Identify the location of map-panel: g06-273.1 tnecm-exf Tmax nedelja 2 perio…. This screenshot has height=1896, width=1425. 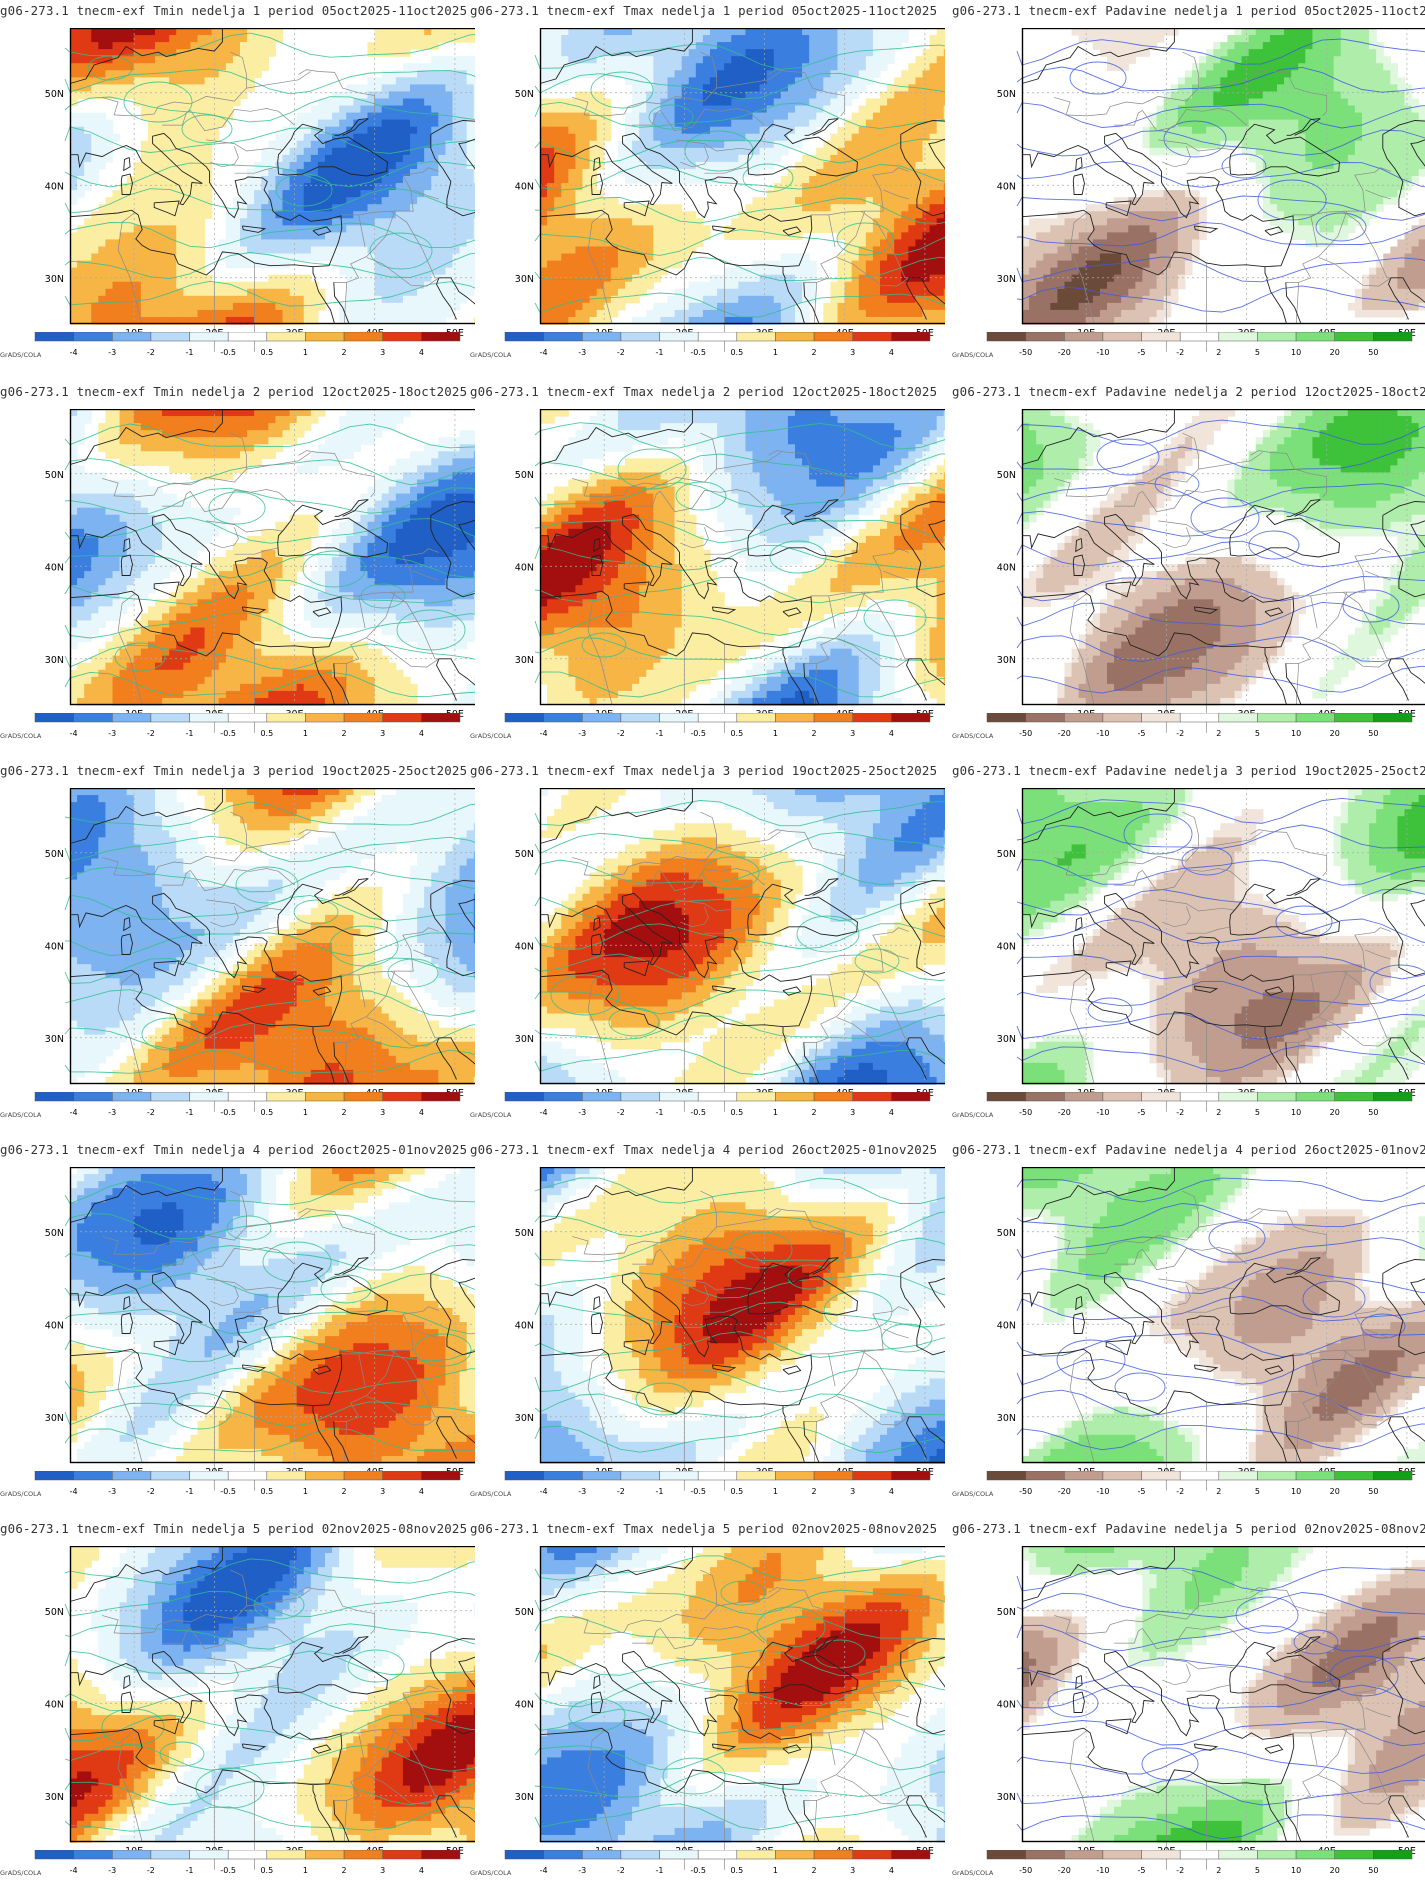
(705, 570).